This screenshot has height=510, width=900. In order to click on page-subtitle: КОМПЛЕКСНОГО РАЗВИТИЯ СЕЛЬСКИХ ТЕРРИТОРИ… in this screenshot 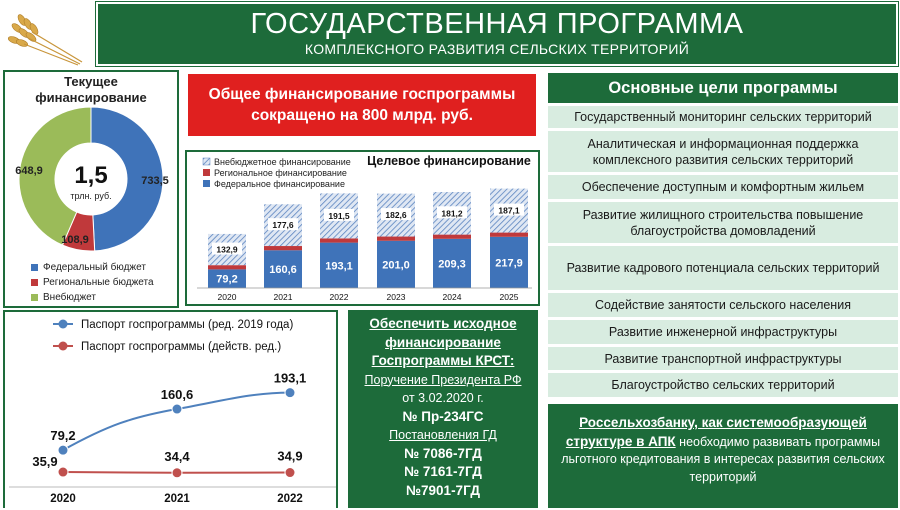, I will do `click(497, 49)`.